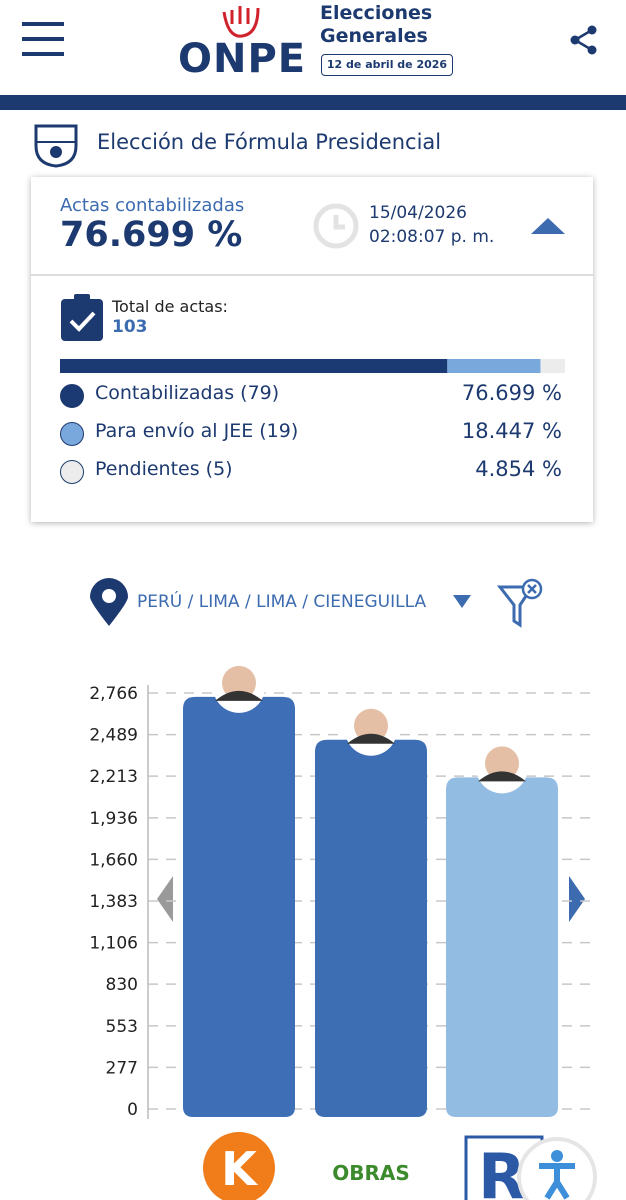  Describe the element at coordinates (113, 736) in the screenshot. I see `y-tick-label: 2,489` at that location.